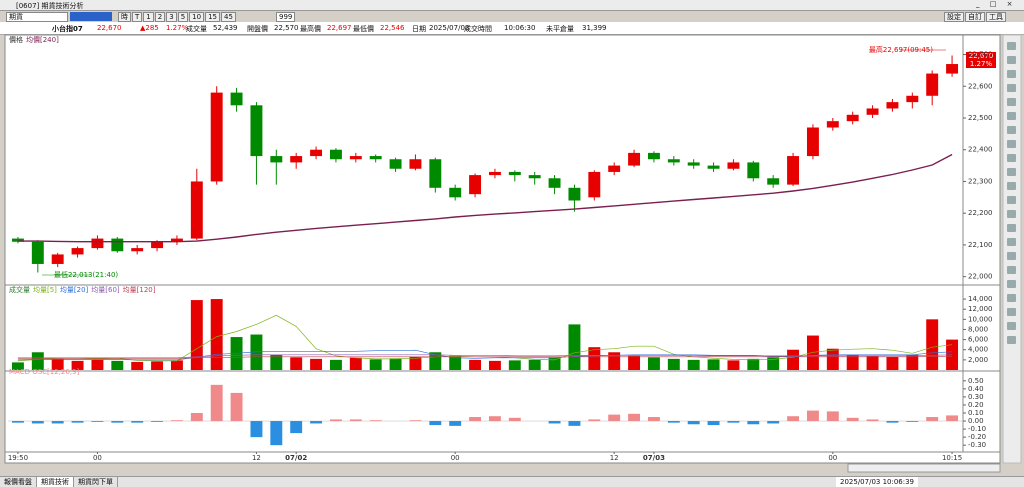 This screenshot has height=487, width=1024. I want to click on period-button: 3, so click(171, 17).